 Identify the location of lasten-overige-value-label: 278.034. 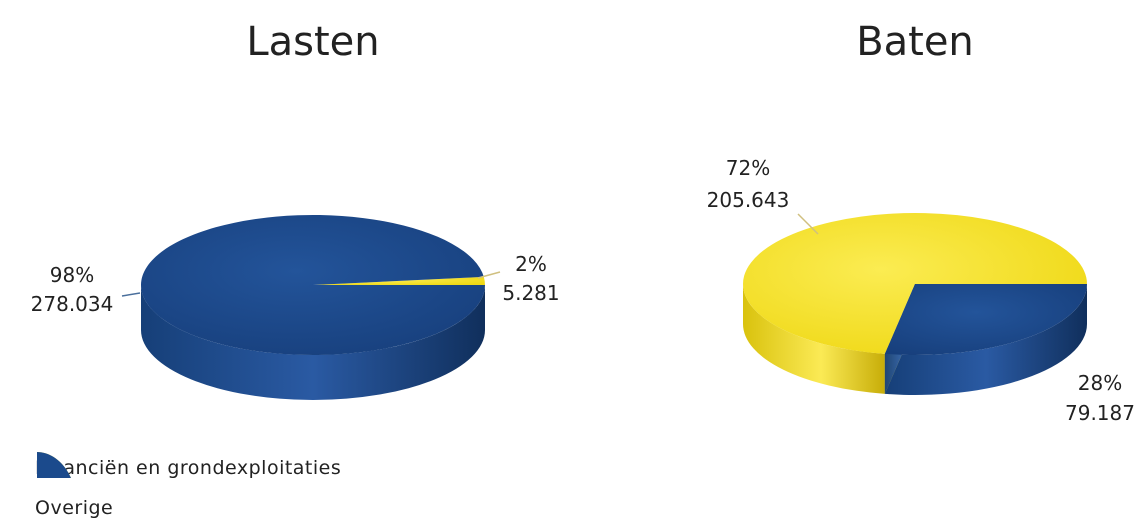
(72, 304).